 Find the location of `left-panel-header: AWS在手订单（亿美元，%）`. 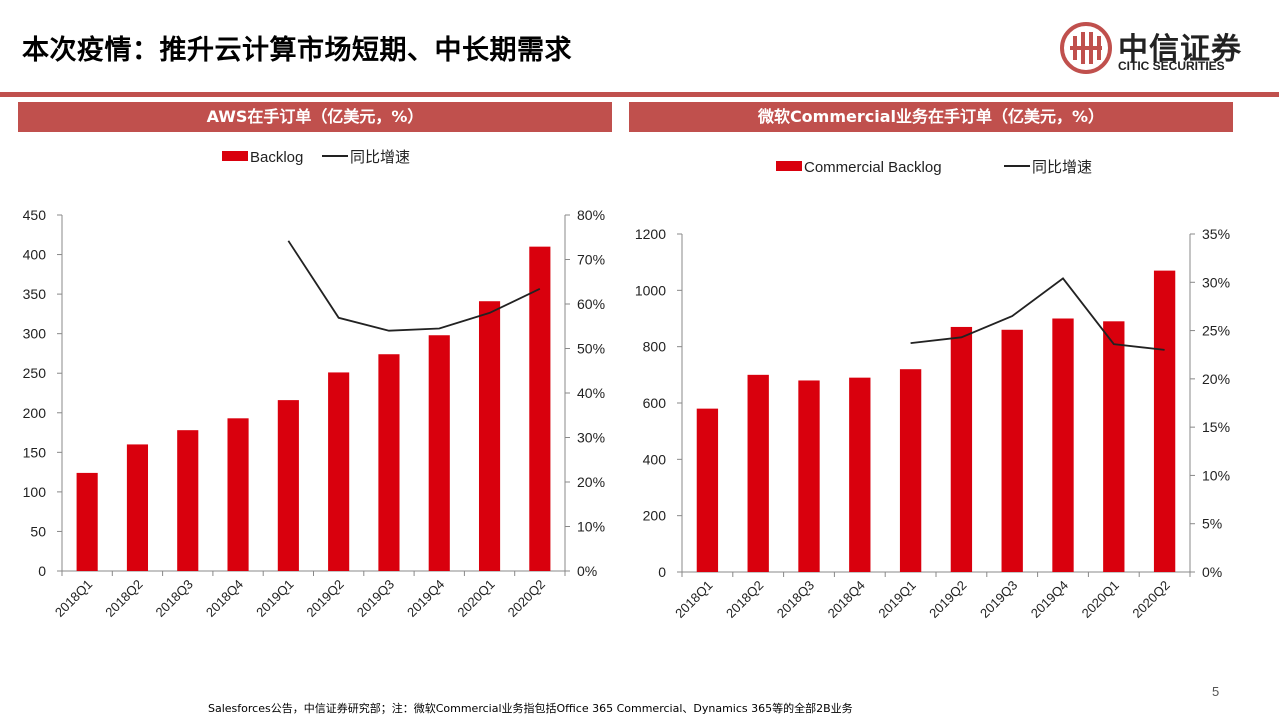

left-panel-header: AWS在手订单（亿美元，%） is located at coordinates (315, 117).